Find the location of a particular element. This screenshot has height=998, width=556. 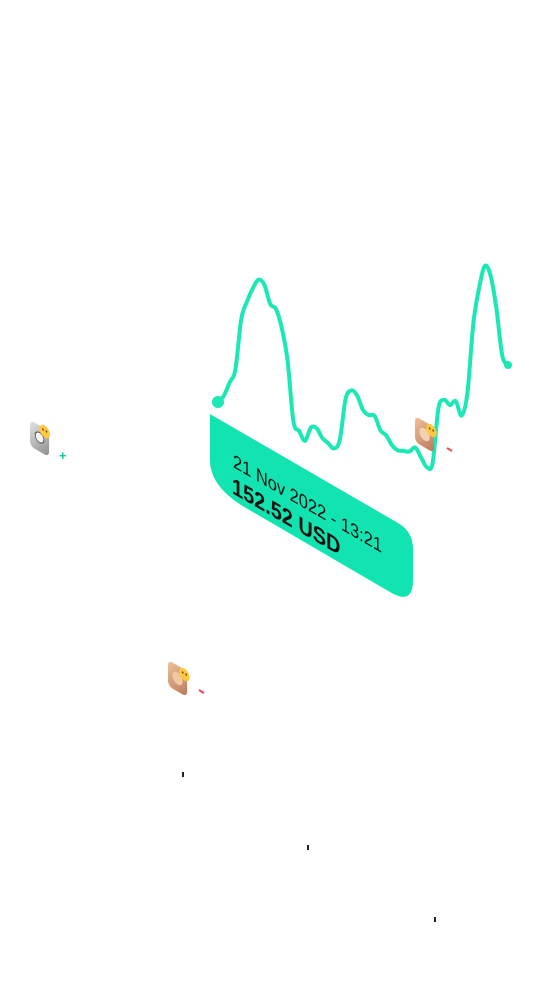

avatar-face-detail is located at coordinates (39, 437).